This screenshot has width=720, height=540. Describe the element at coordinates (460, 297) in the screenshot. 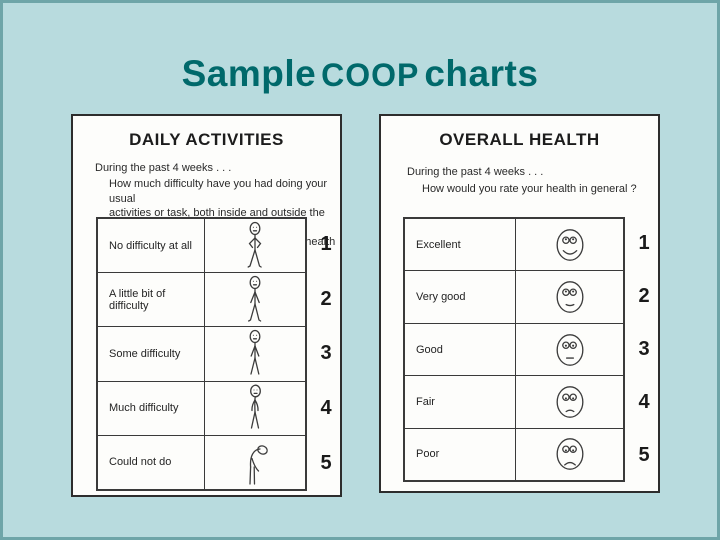

I see `row-label: Very good` at that location.